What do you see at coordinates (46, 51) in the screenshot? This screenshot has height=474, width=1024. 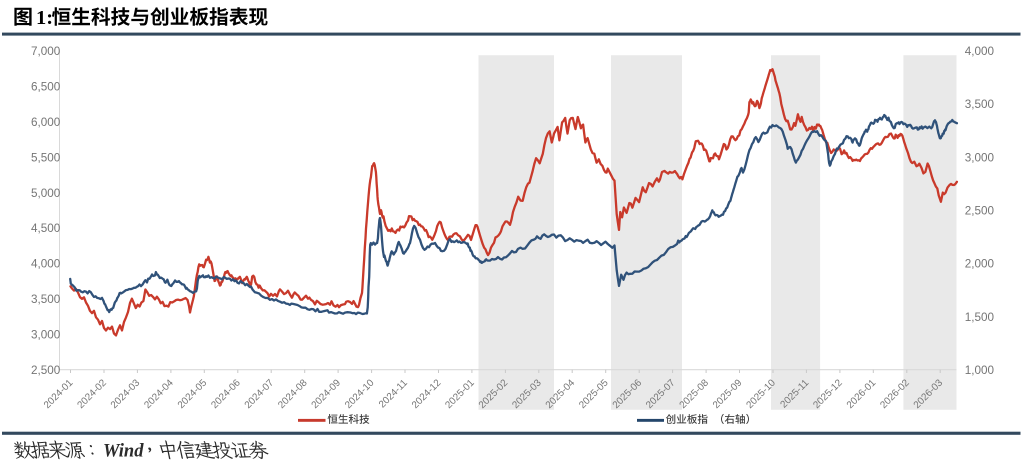 I see `svg-text: 7,000` at bounding box center [46, 51].